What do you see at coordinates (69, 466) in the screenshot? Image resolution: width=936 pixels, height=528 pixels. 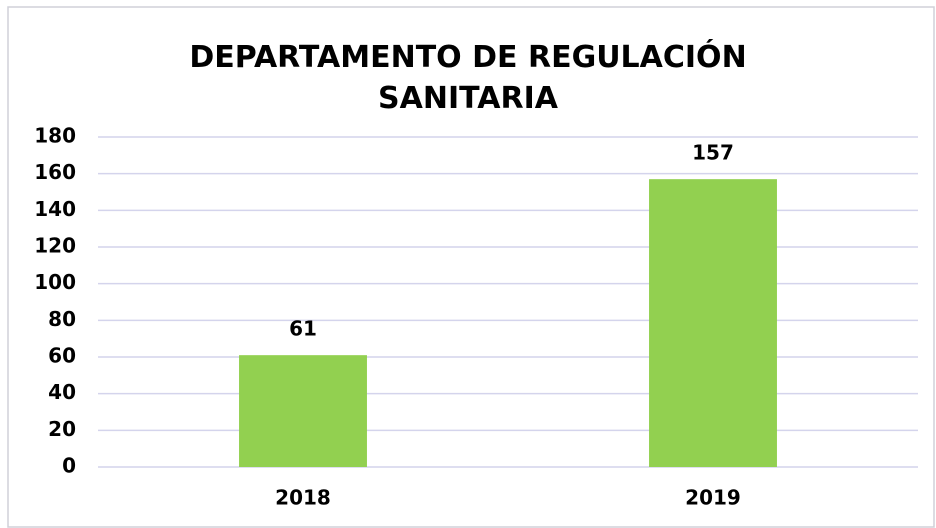 I see `y-tick-label: 0` at bounding box center [69, 466].